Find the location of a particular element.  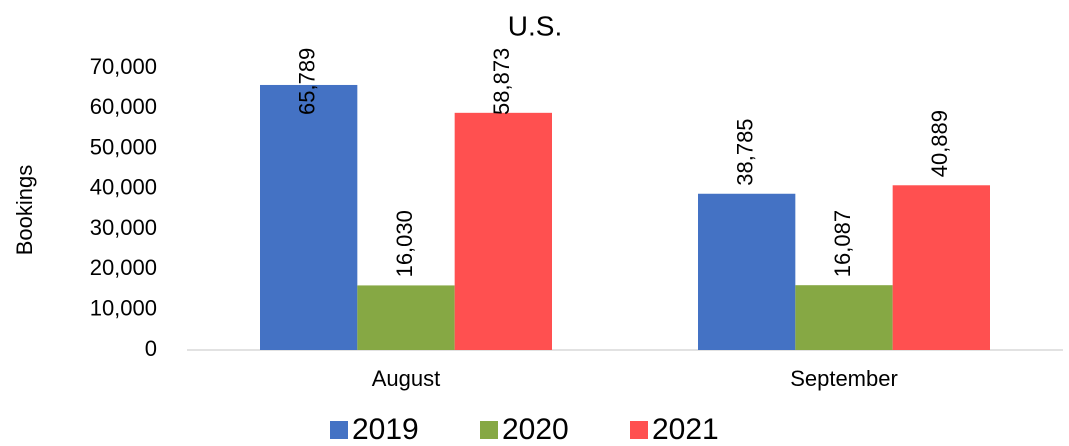

y-tick-label: 70,000 is located at coordinates (123, 66).